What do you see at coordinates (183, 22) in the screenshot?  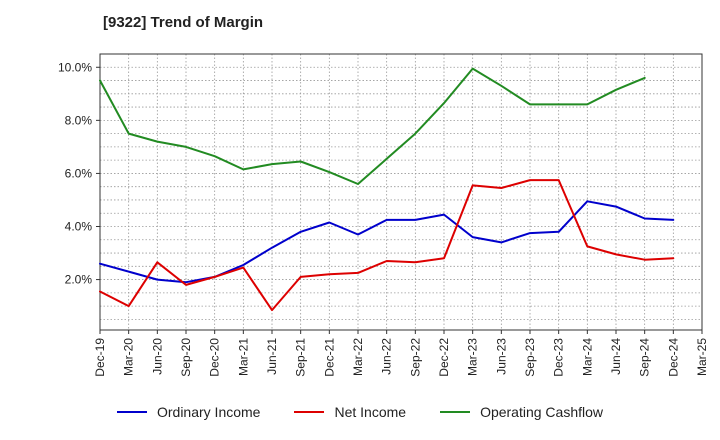 I see `chart-title: [9322] Trend of Margin` at bounding box center [183, 22].